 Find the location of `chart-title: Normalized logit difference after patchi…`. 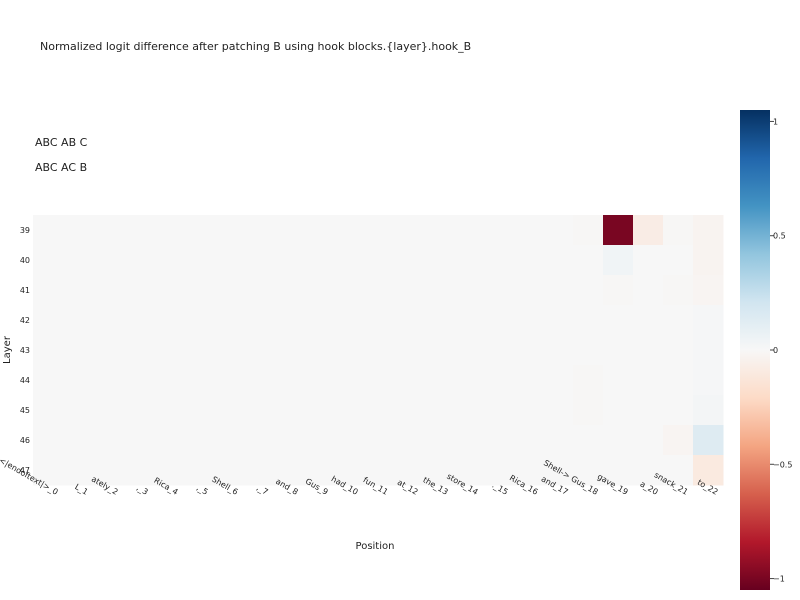

chart-title: Normalized logit difference after patchi… is located at coordinates (256, 46).